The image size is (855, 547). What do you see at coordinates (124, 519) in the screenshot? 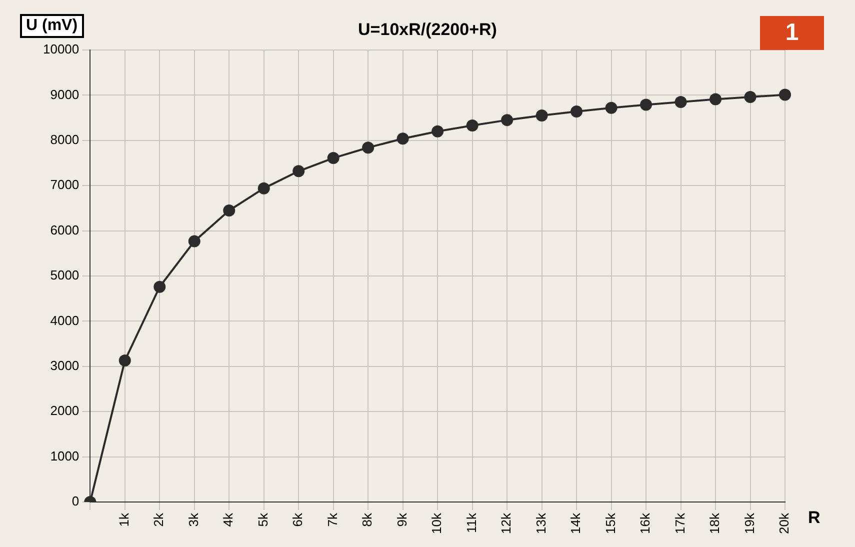
I see `x-tick-label: 1k` at bounding box center [124, 519].